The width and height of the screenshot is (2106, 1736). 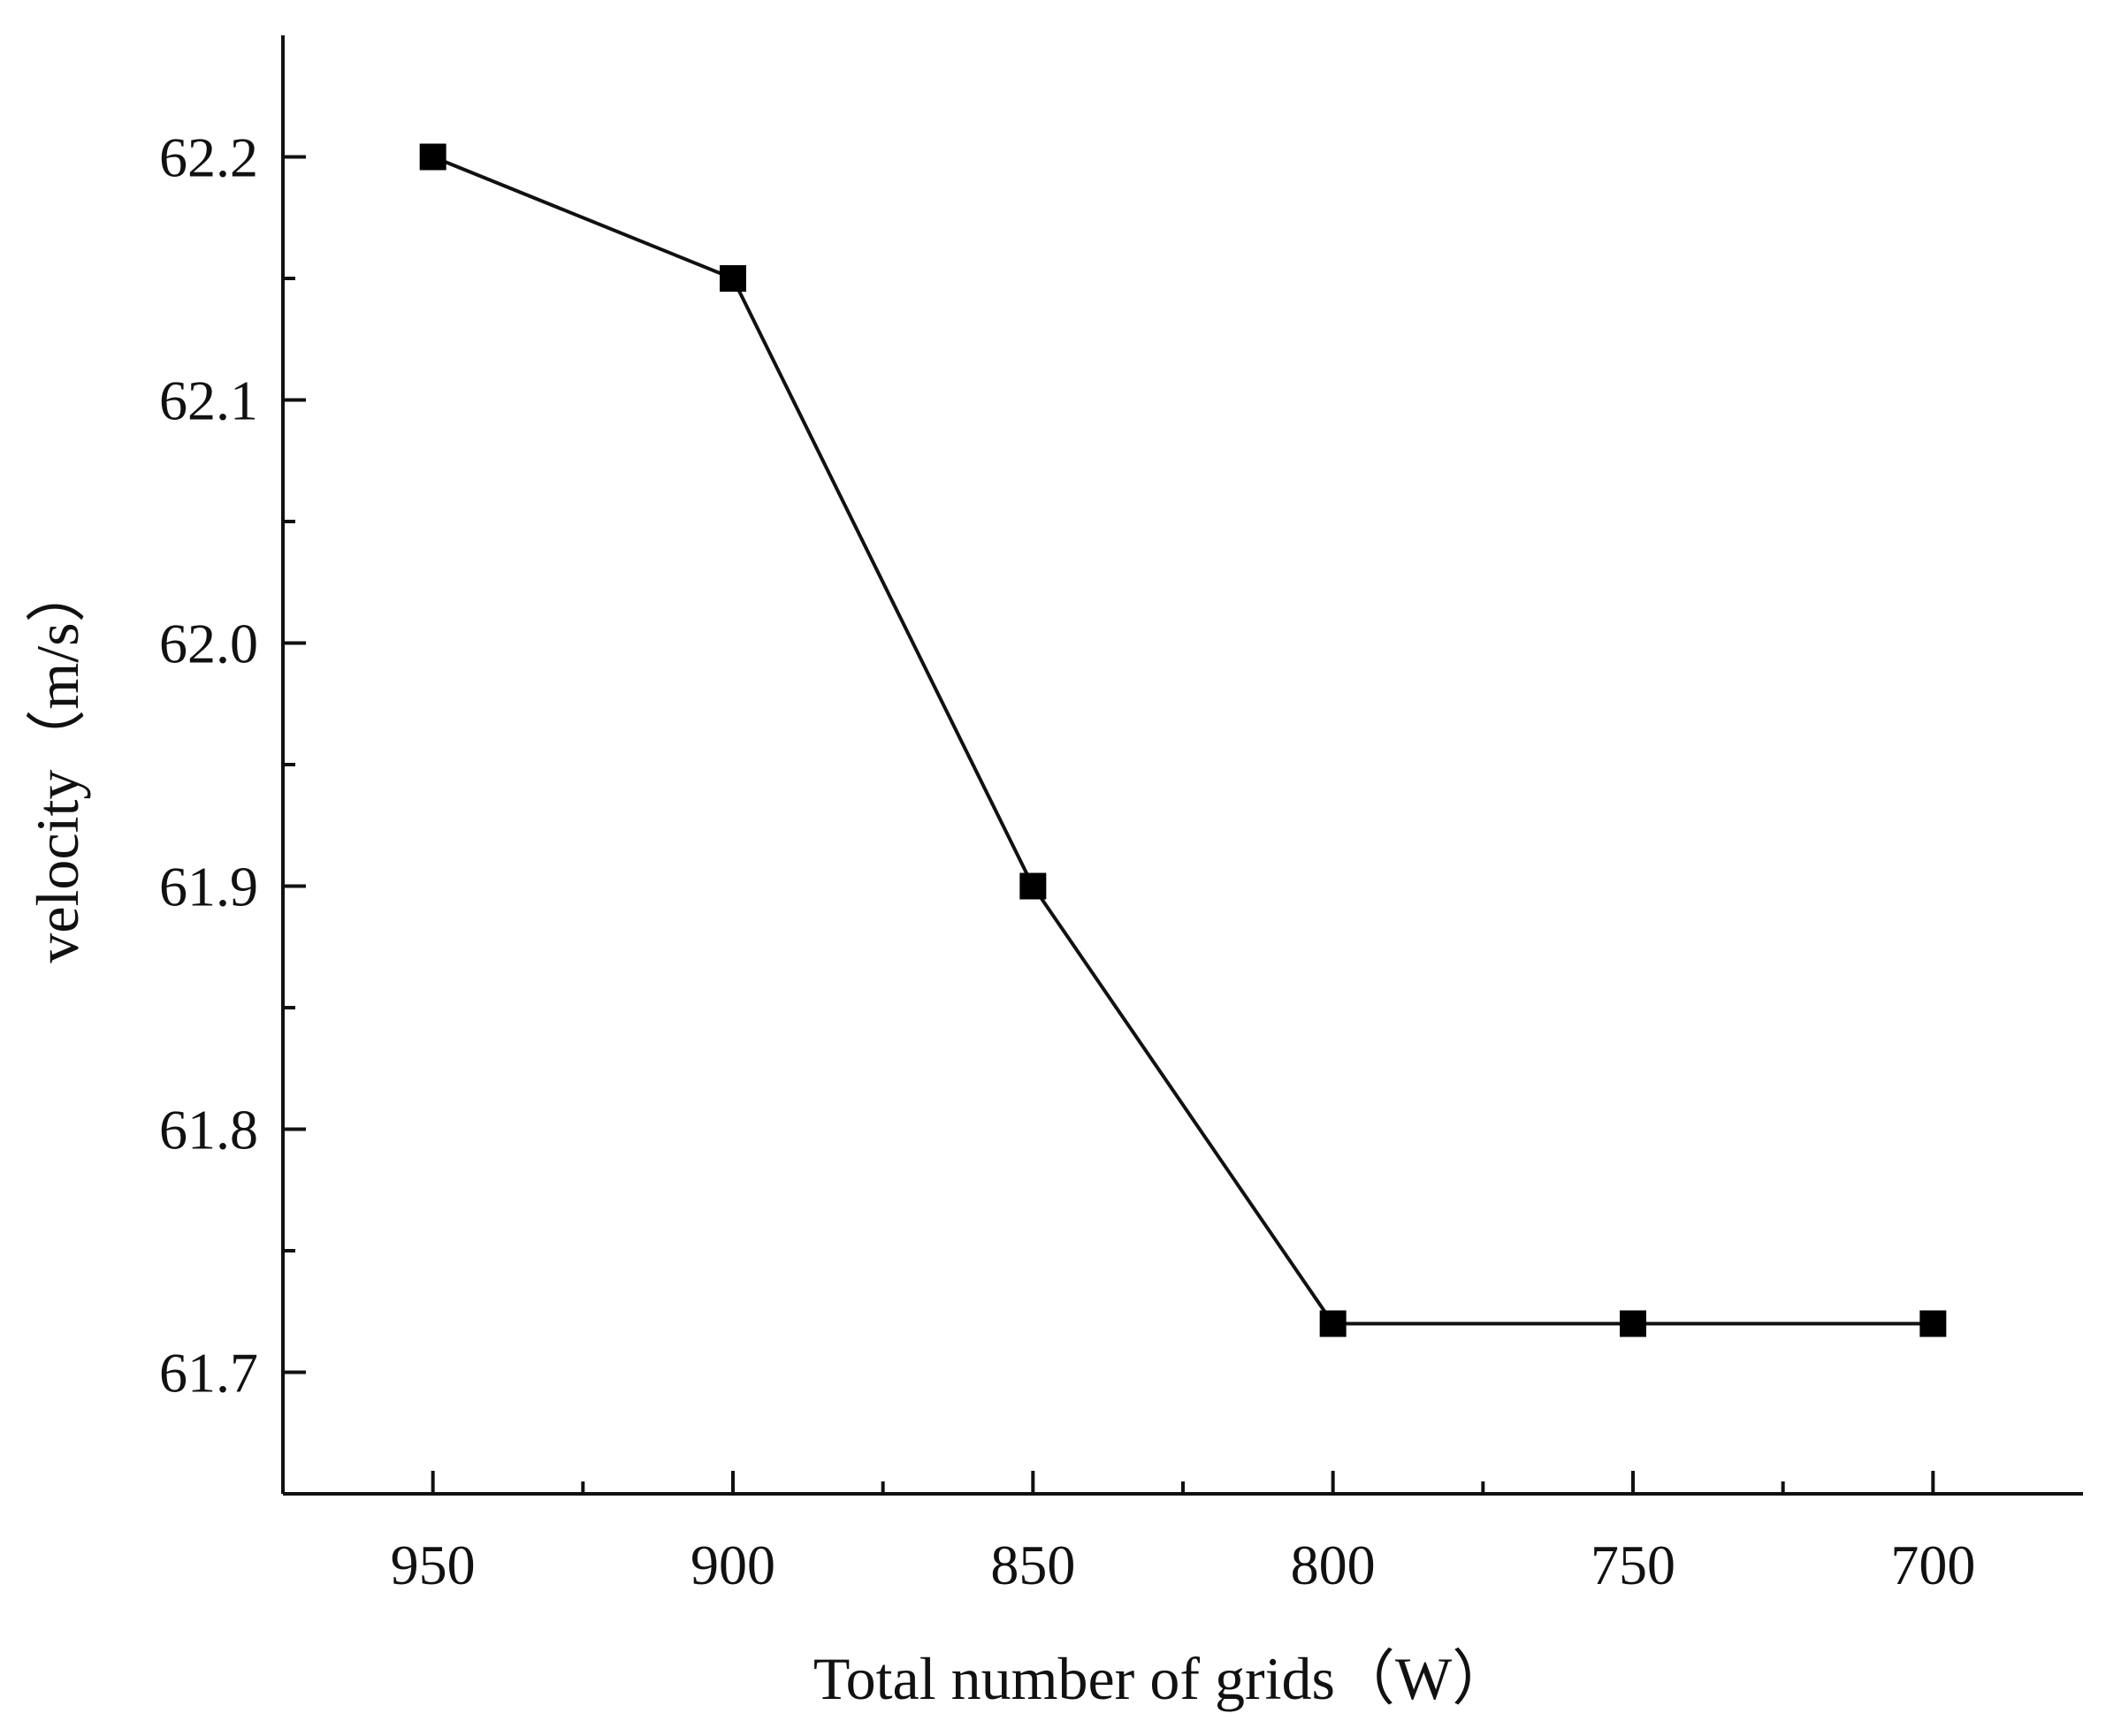 I want to click on x-tick-label: 950, so click(x=433, y=1565).